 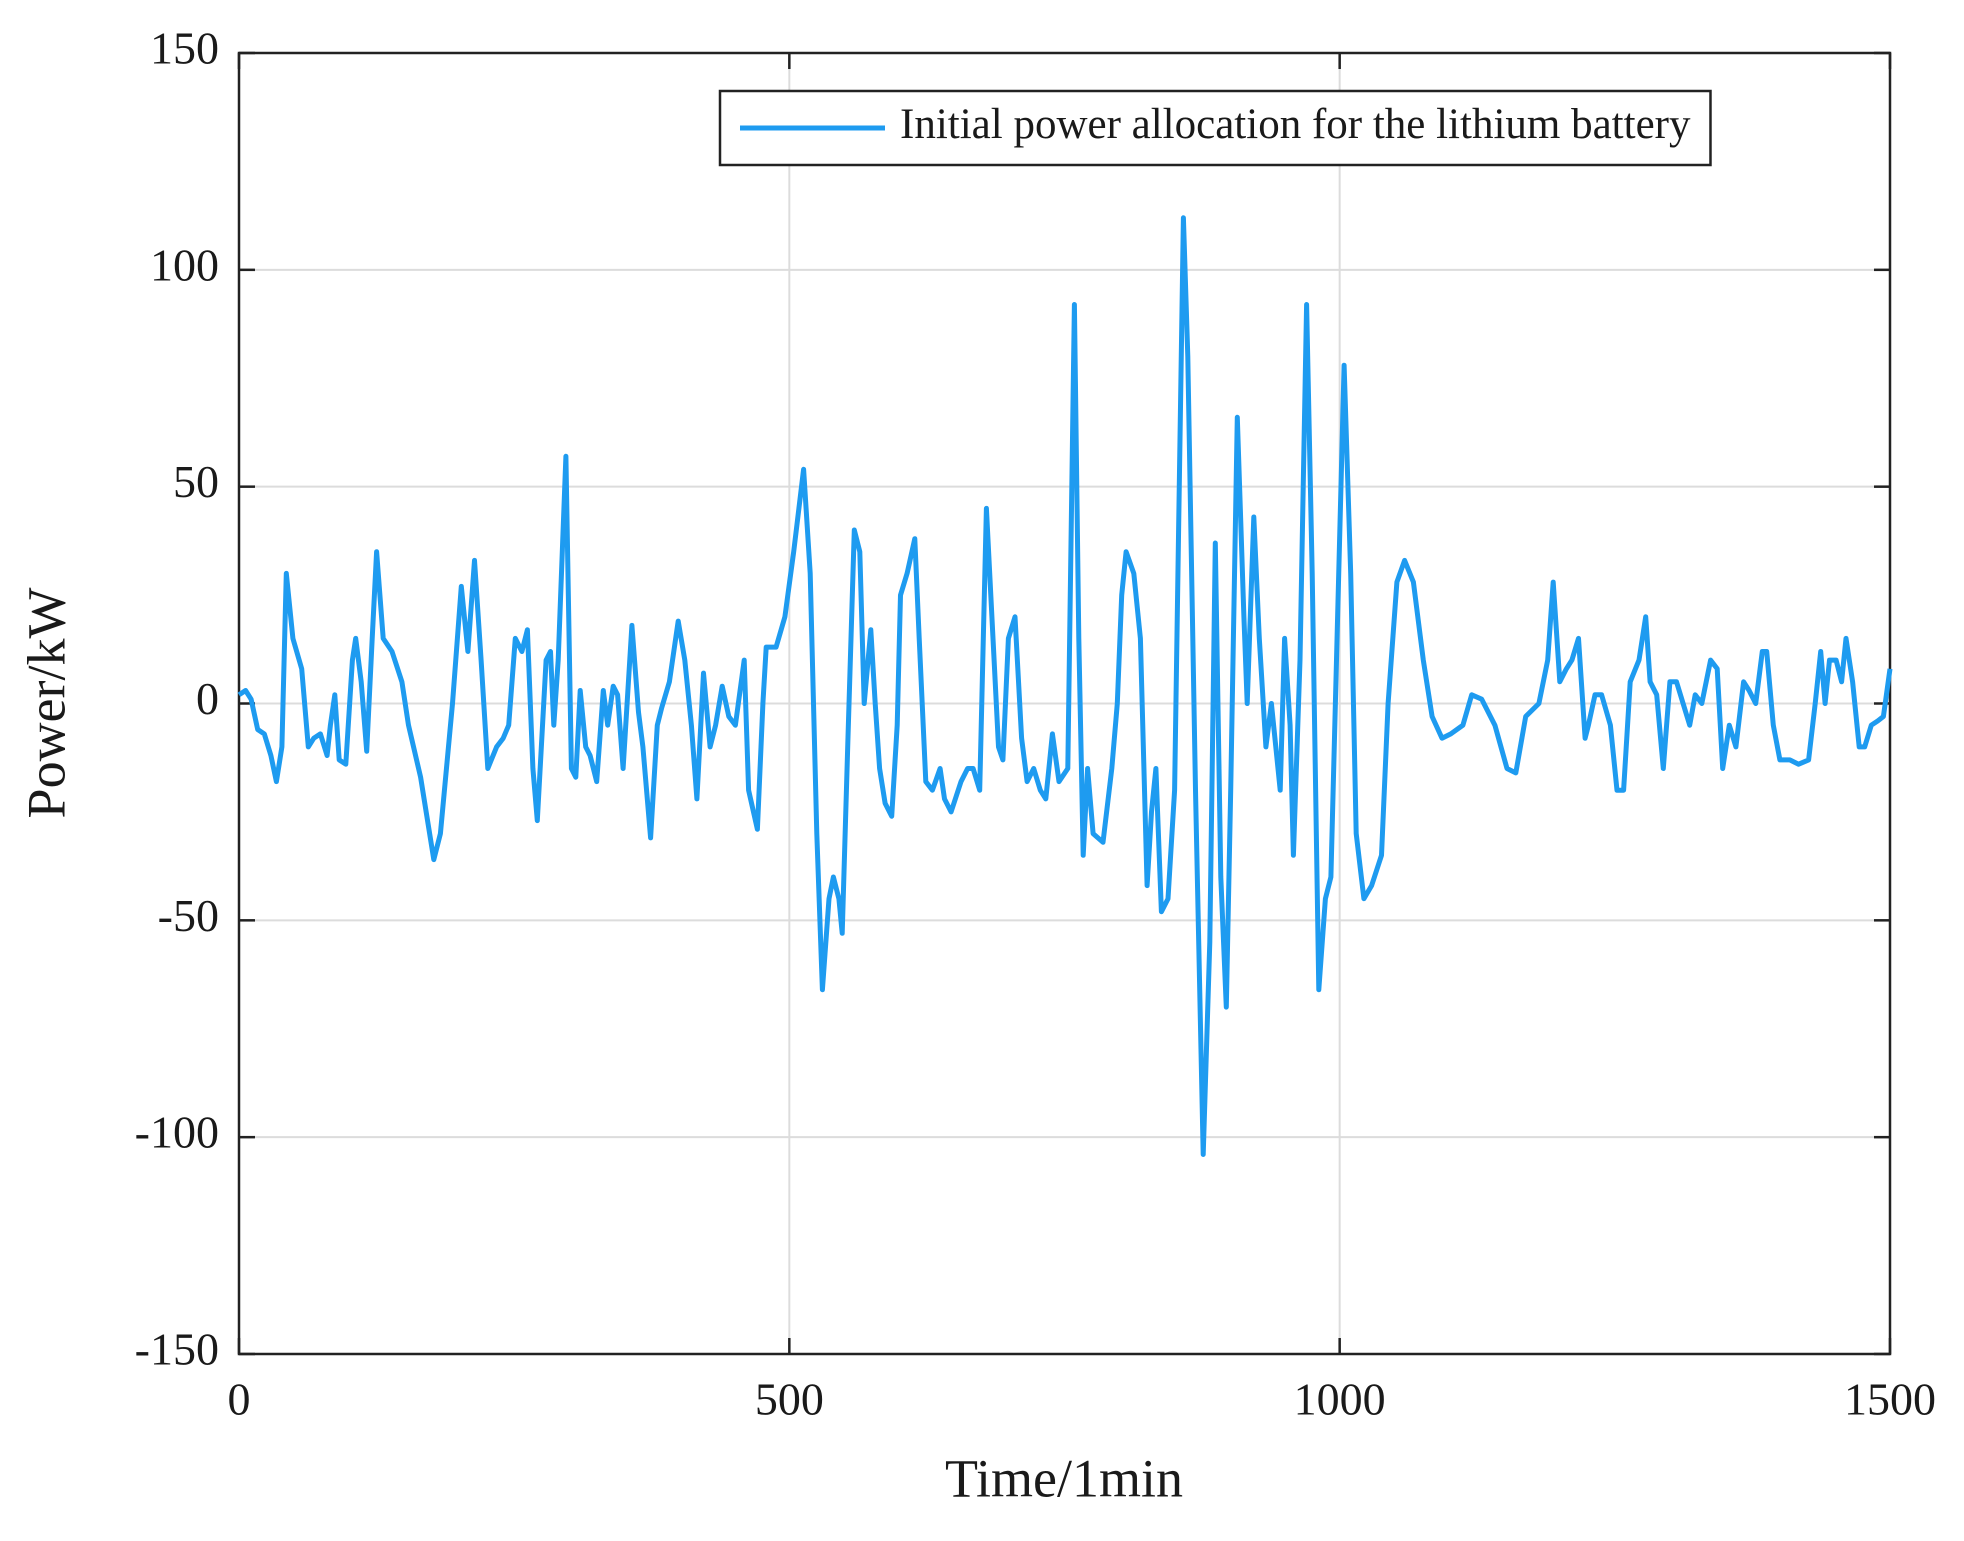 What do you see at coordinates (184, 48) in the screenshot?
I see `y-tick-label: 150` at bounding box center [184, 48].